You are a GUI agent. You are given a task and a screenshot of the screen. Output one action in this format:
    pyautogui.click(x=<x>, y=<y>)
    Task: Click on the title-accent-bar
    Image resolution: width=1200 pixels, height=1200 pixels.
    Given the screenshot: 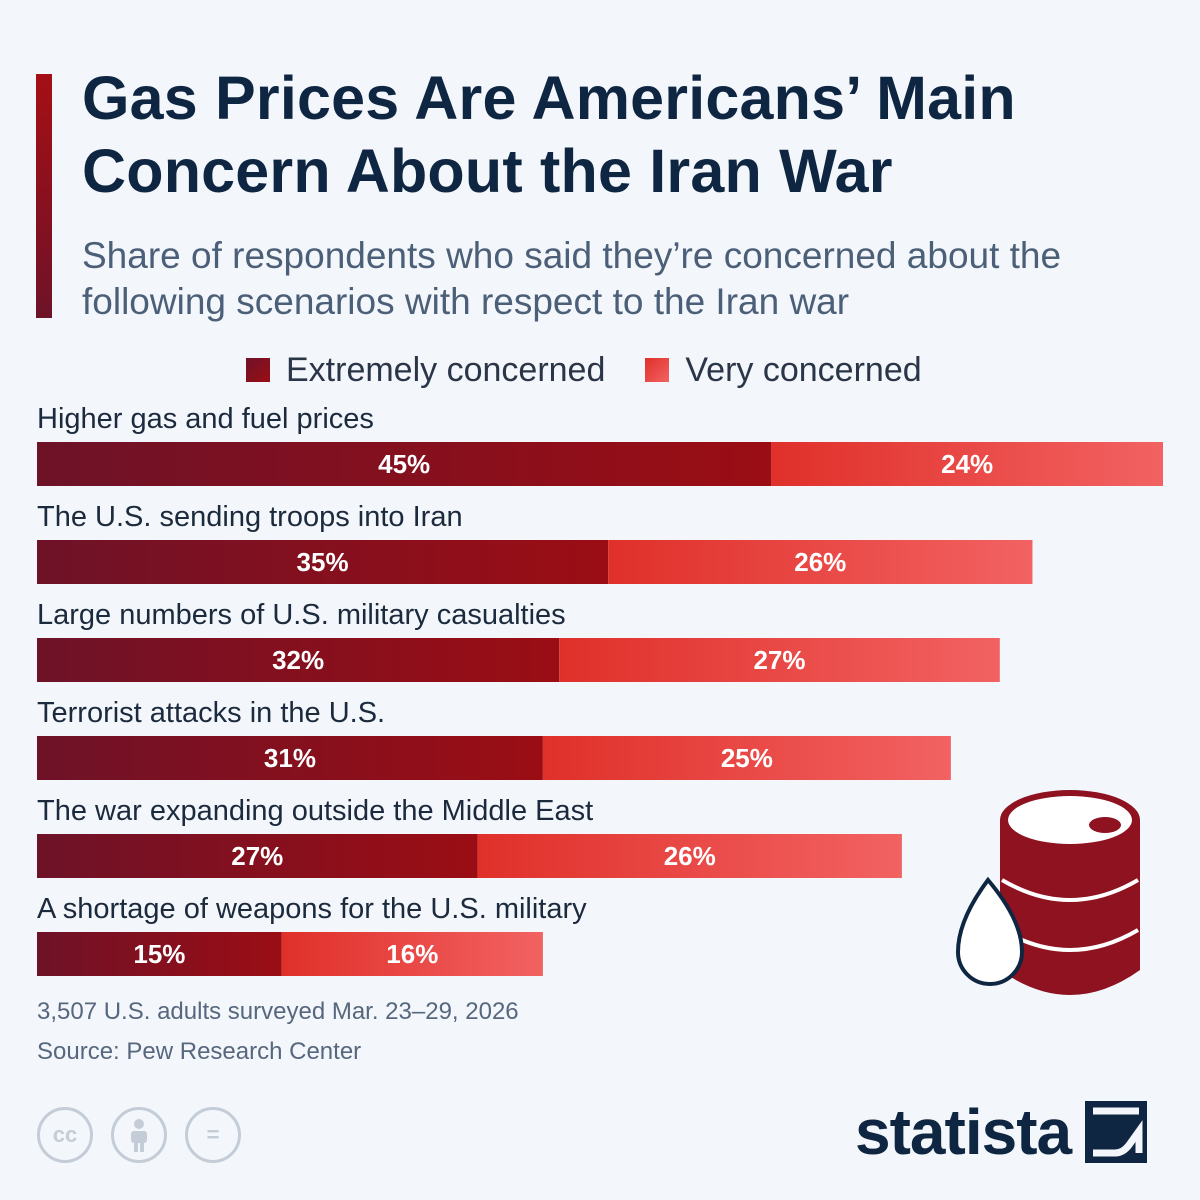 What is the action you would take?
    pyautogui.click(x=44, y=196)
    